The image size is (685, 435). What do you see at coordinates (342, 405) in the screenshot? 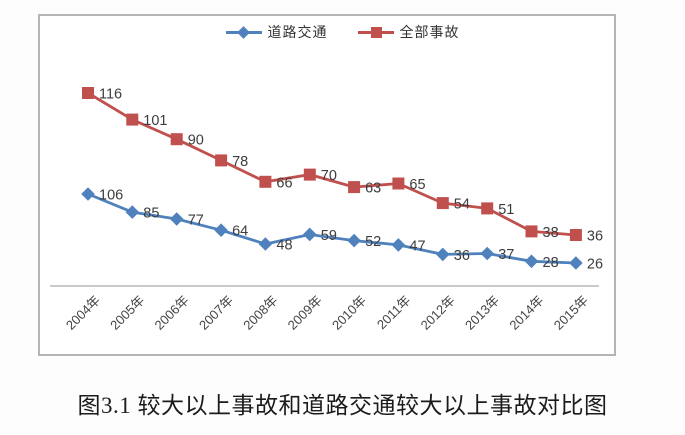
I see `figure-caption: 图3.1 较大以上事故和道路交通较大以上事故对比图` at bounding box center [342, 405].